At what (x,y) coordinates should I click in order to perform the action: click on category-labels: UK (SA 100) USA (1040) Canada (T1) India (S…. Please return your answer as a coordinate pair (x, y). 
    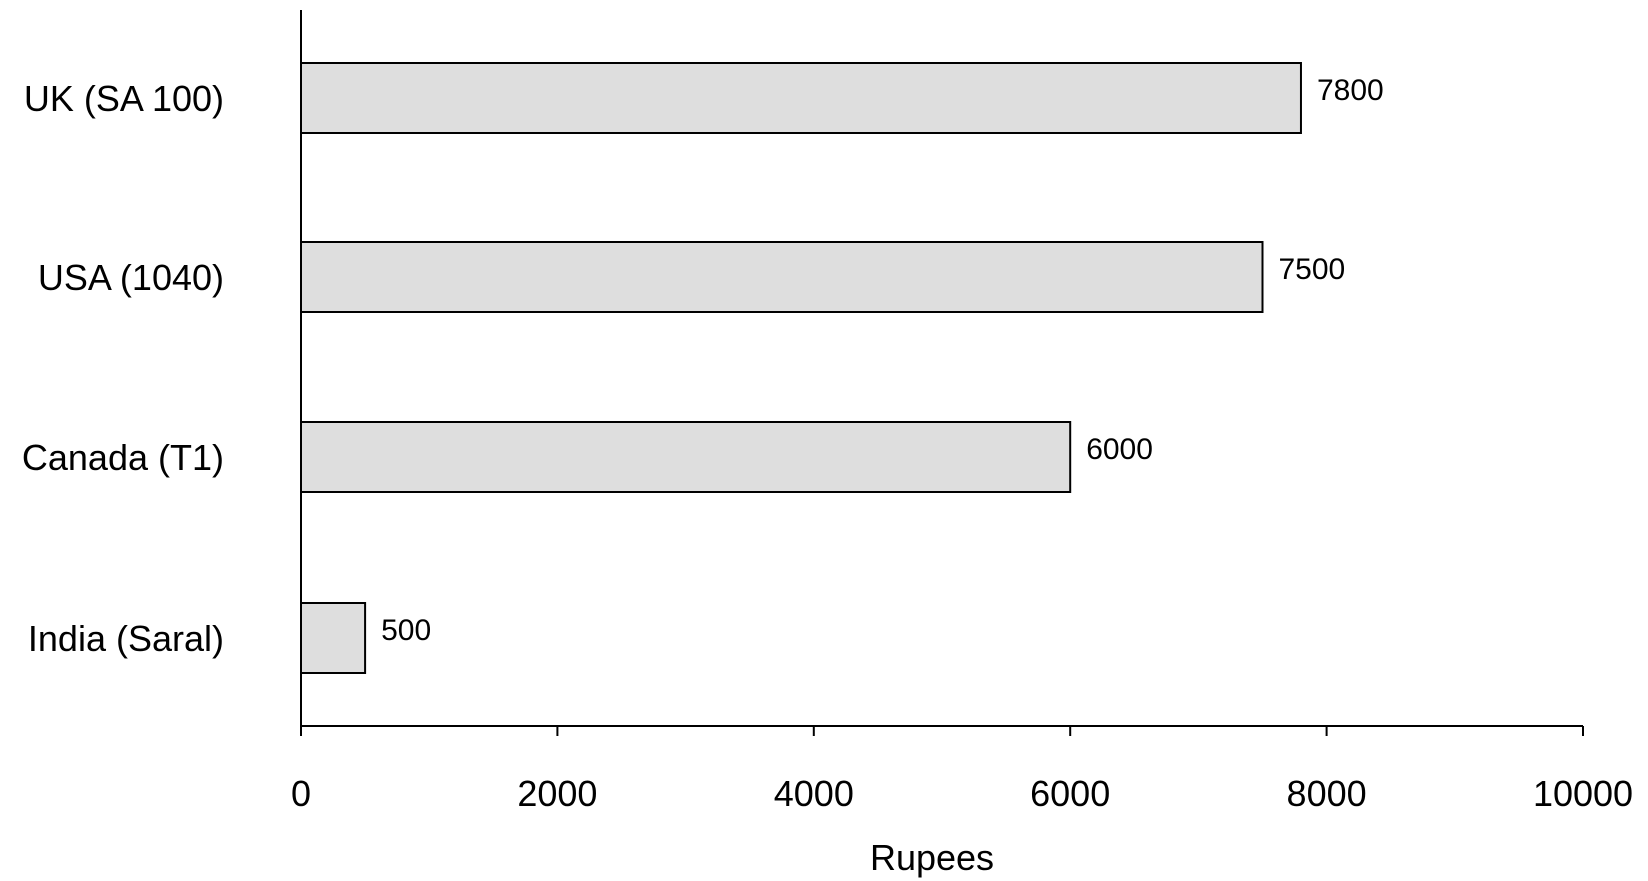
    Looking at the image, I should click on (123, 368).